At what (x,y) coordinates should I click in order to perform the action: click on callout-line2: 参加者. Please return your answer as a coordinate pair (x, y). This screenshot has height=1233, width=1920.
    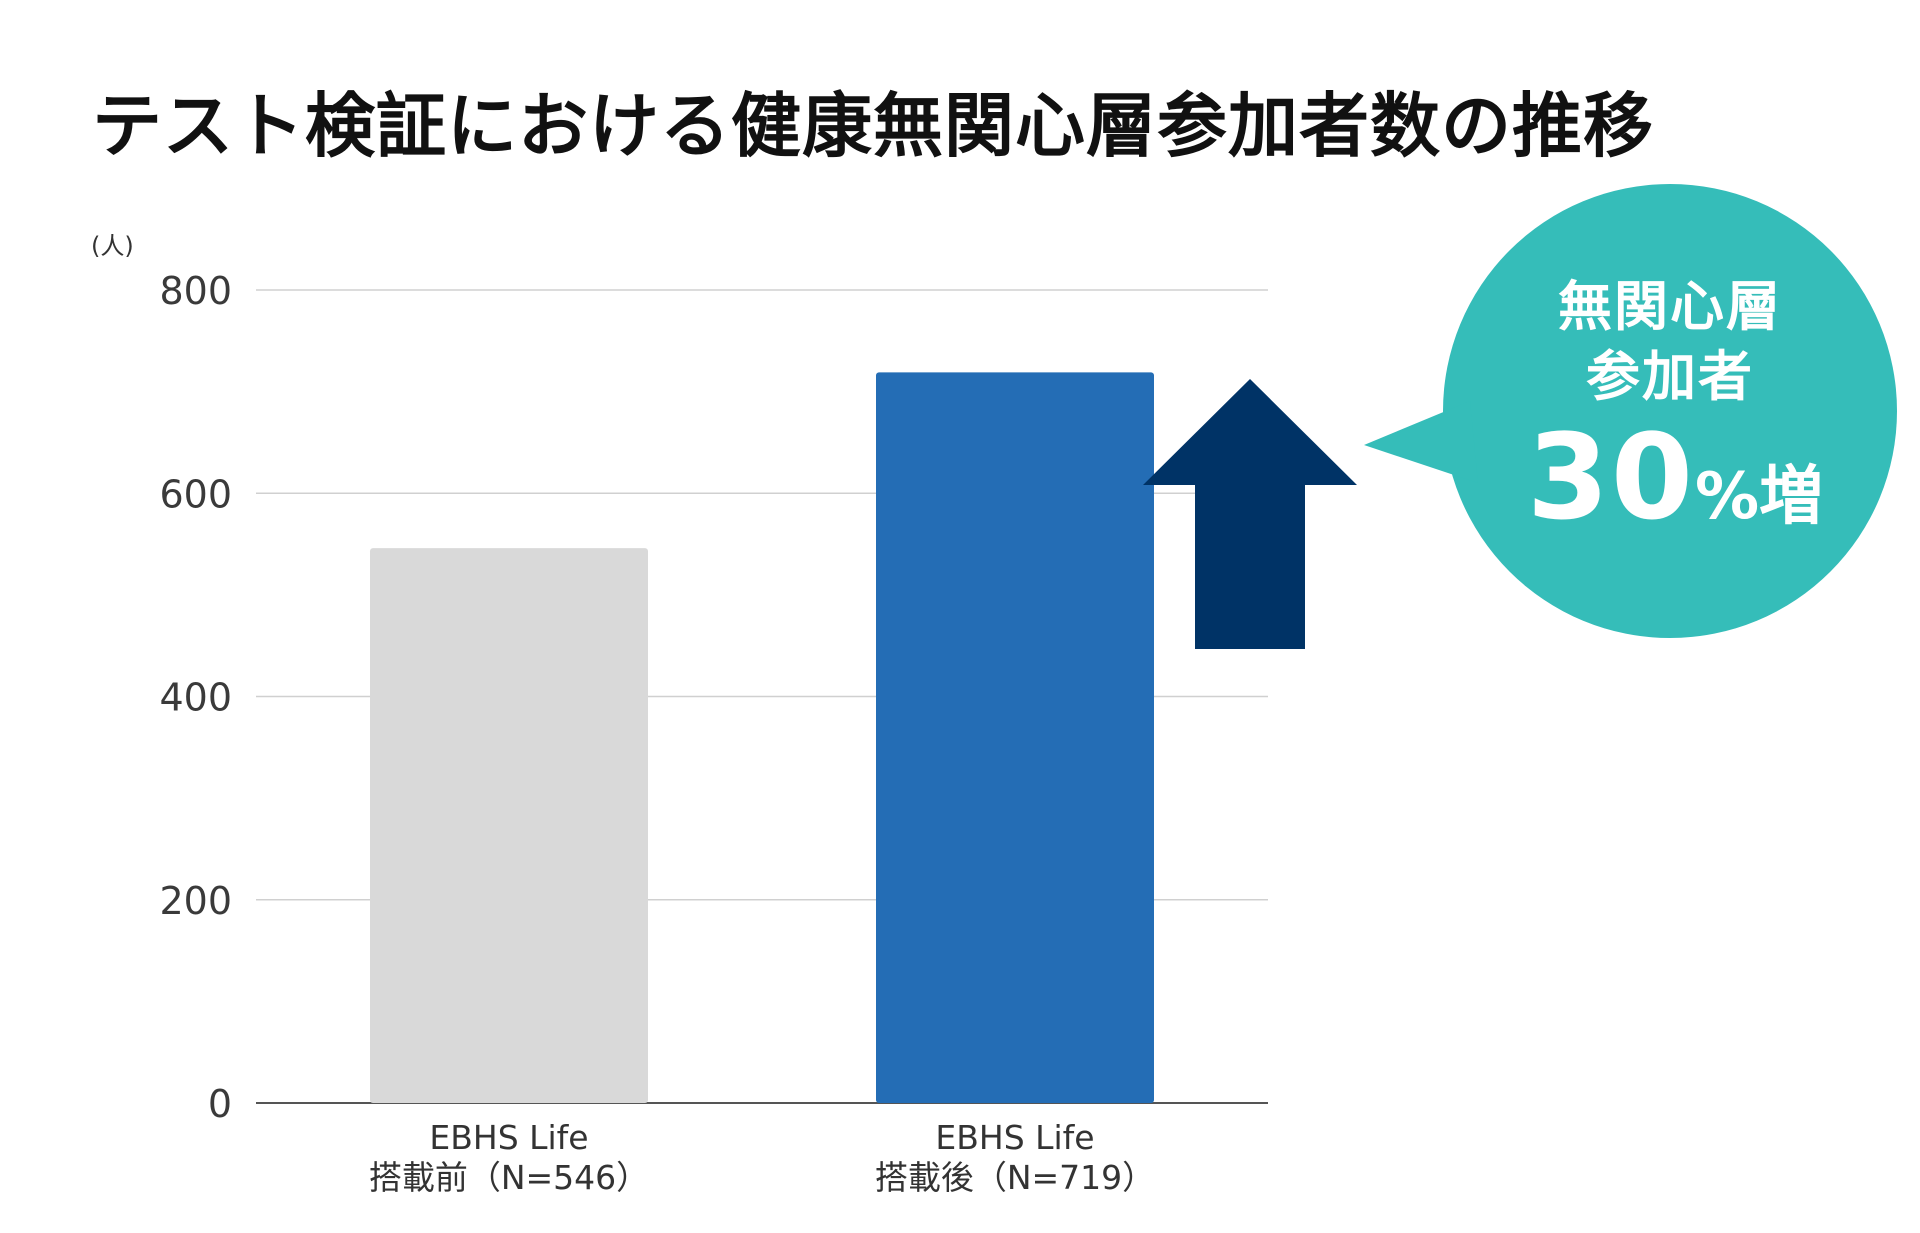
    Looking at the image, I should click on (1670, 376).